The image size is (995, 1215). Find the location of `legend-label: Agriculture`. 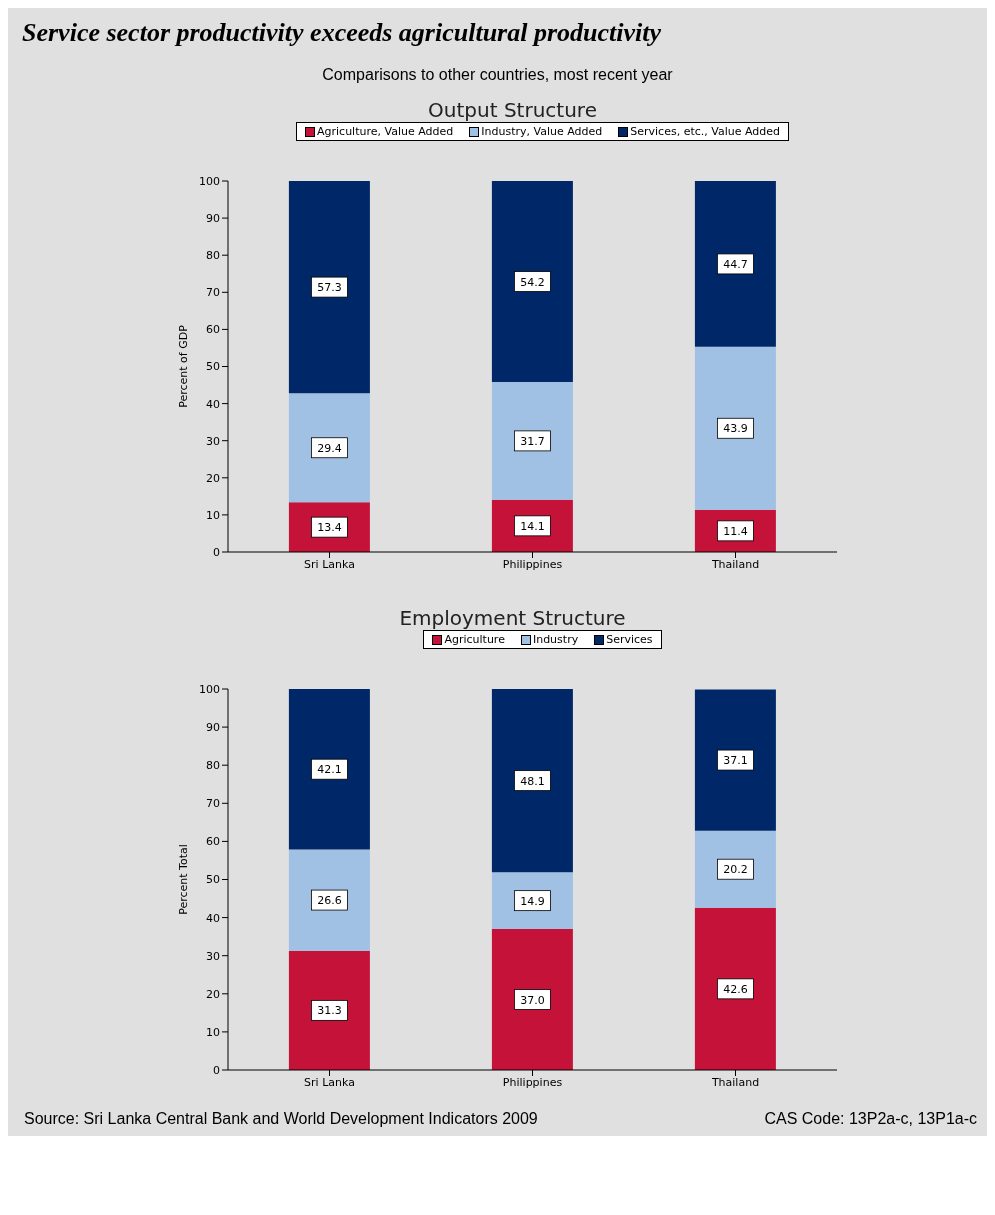

legend-label: Agriculture is located at coordinates (474, 639).